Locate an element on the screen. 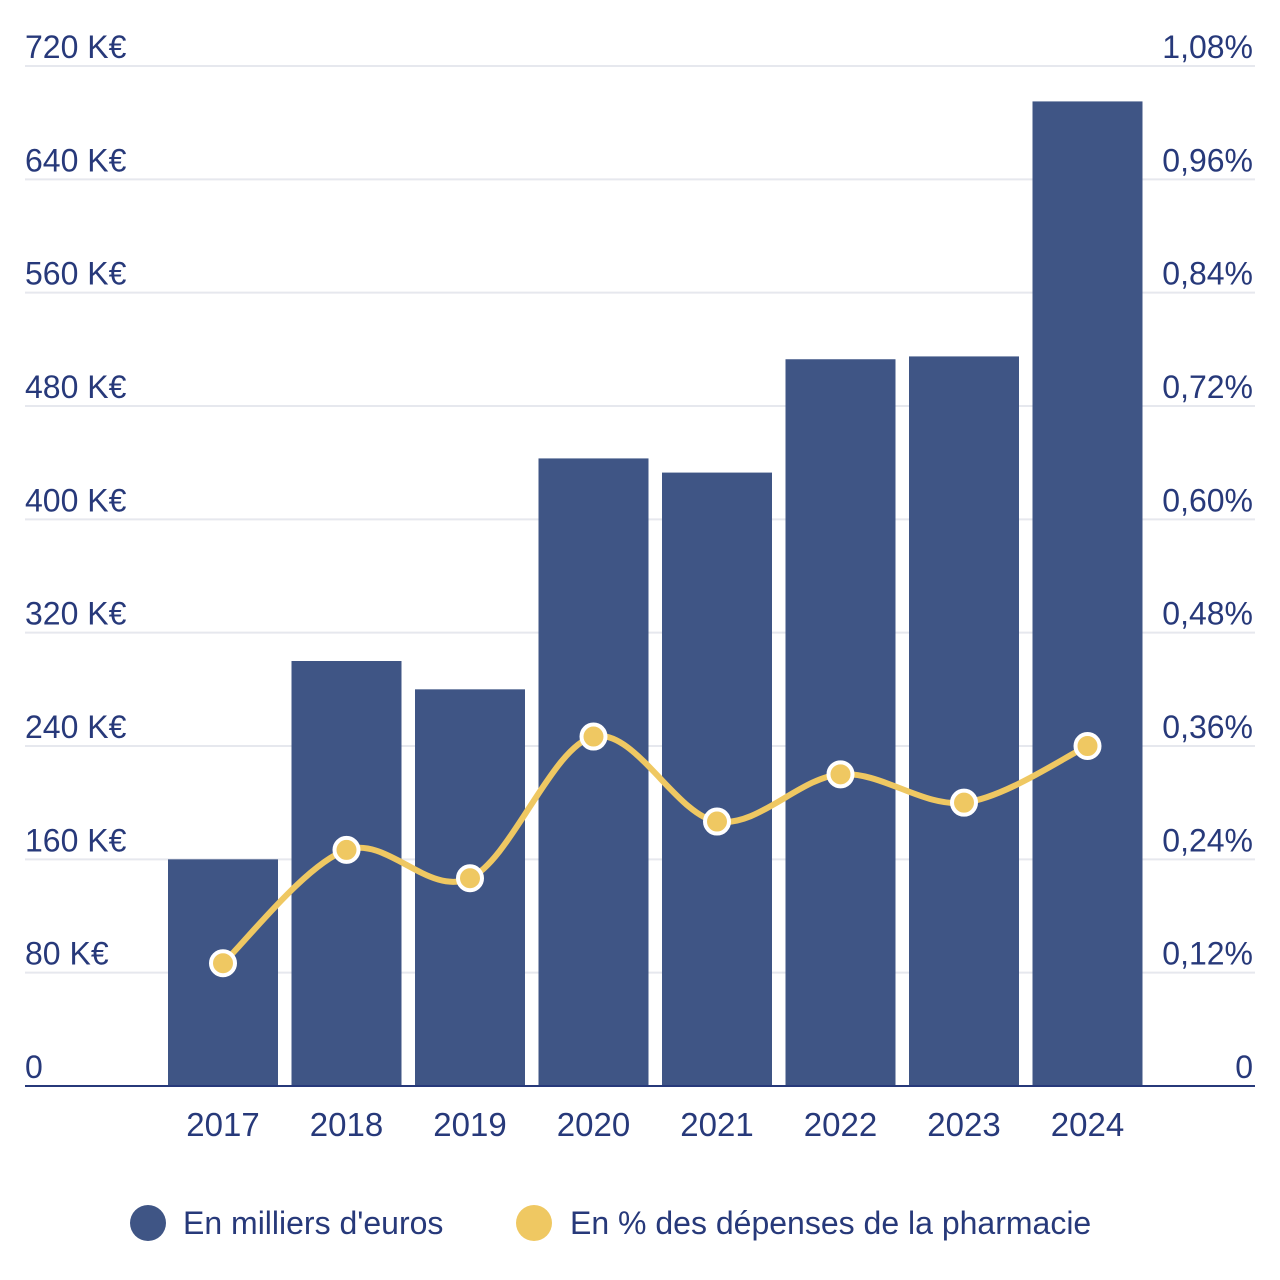 Image resolution: width=1280 pixels, height=1280 pixels. y-right-tick-label: 0,84% is located at coordinates (1207, 274).